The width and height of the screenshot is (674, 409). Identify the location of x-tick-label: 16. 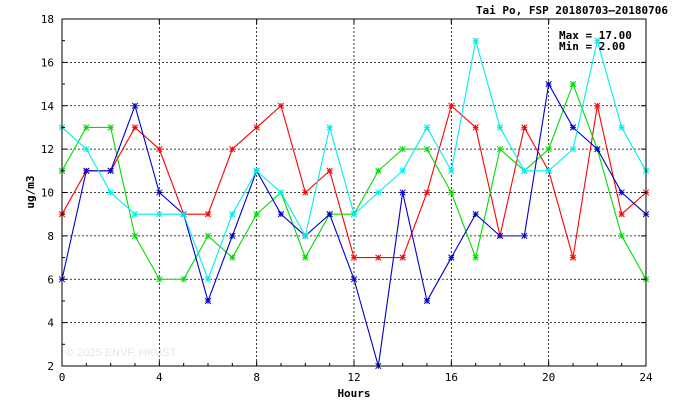
(451, 377).